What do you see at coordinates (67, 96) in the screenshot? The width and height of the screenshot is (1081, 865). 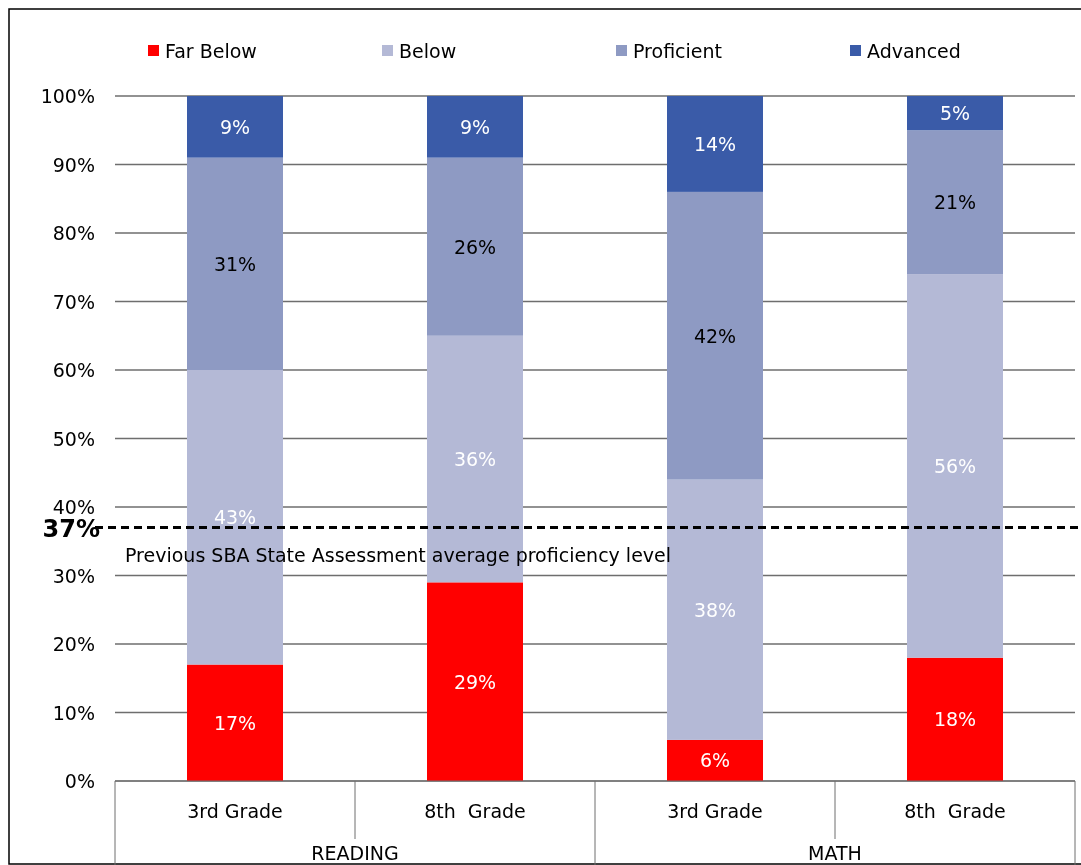 I see `y-tick-label: 100%` at bounding box center [67, 96].